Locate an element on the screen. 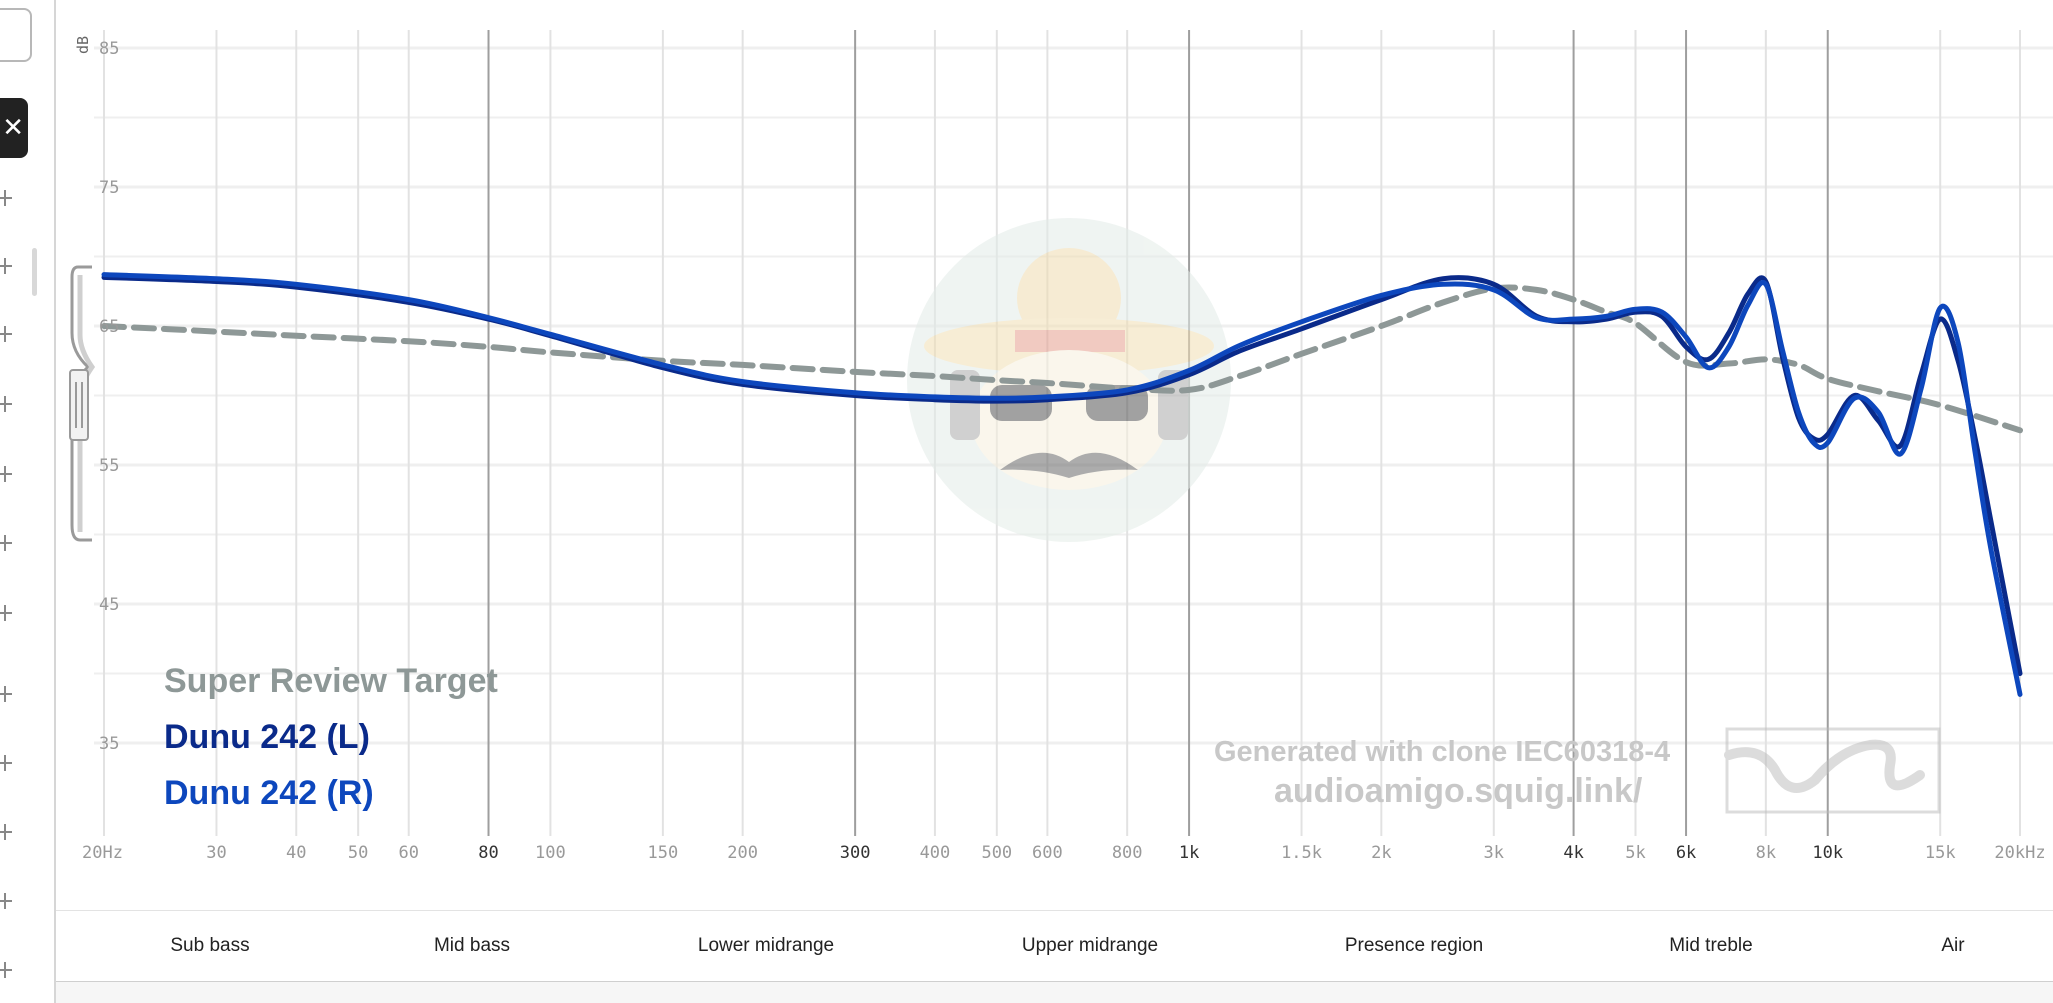 The image size is (2053, 1003). x-tick-label: 2k is located at coordinates (1381, 853).